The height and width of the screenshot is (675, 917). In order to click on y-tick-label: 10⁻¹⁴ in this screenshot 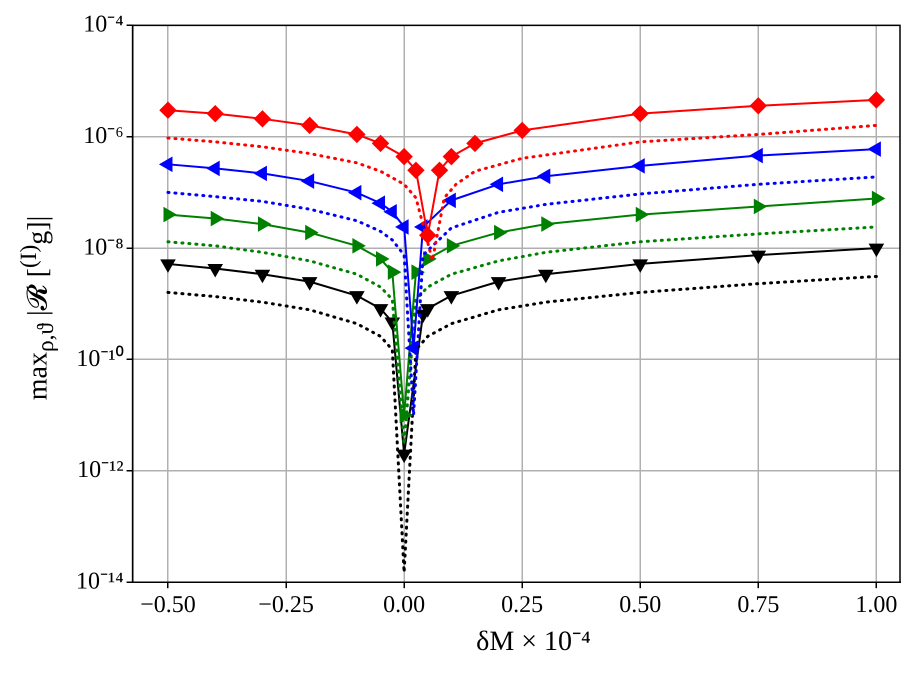, I will do `click(100, 581)`.